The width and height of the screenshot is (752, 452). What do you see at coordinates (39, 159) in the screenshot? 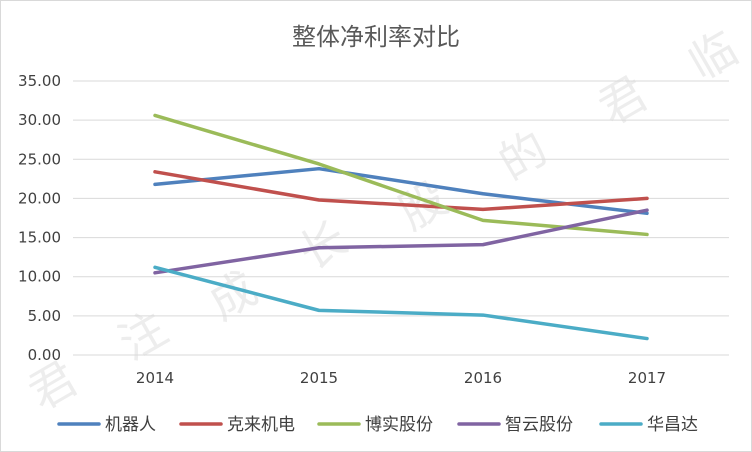
I see `y-tick-label: 25.00` at bounding box center [39, 159].